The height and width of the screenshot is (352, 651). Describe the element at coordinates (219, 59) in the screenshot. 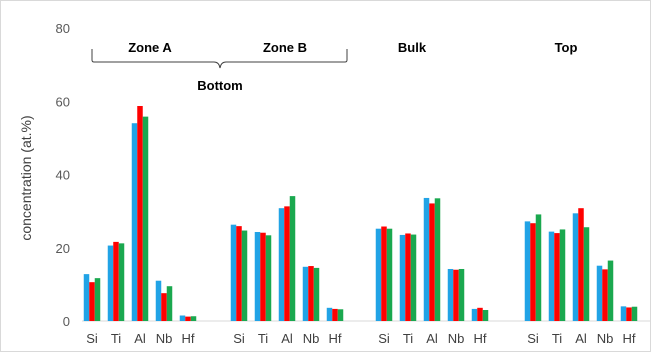

I see `bottom-bracket` at that location.